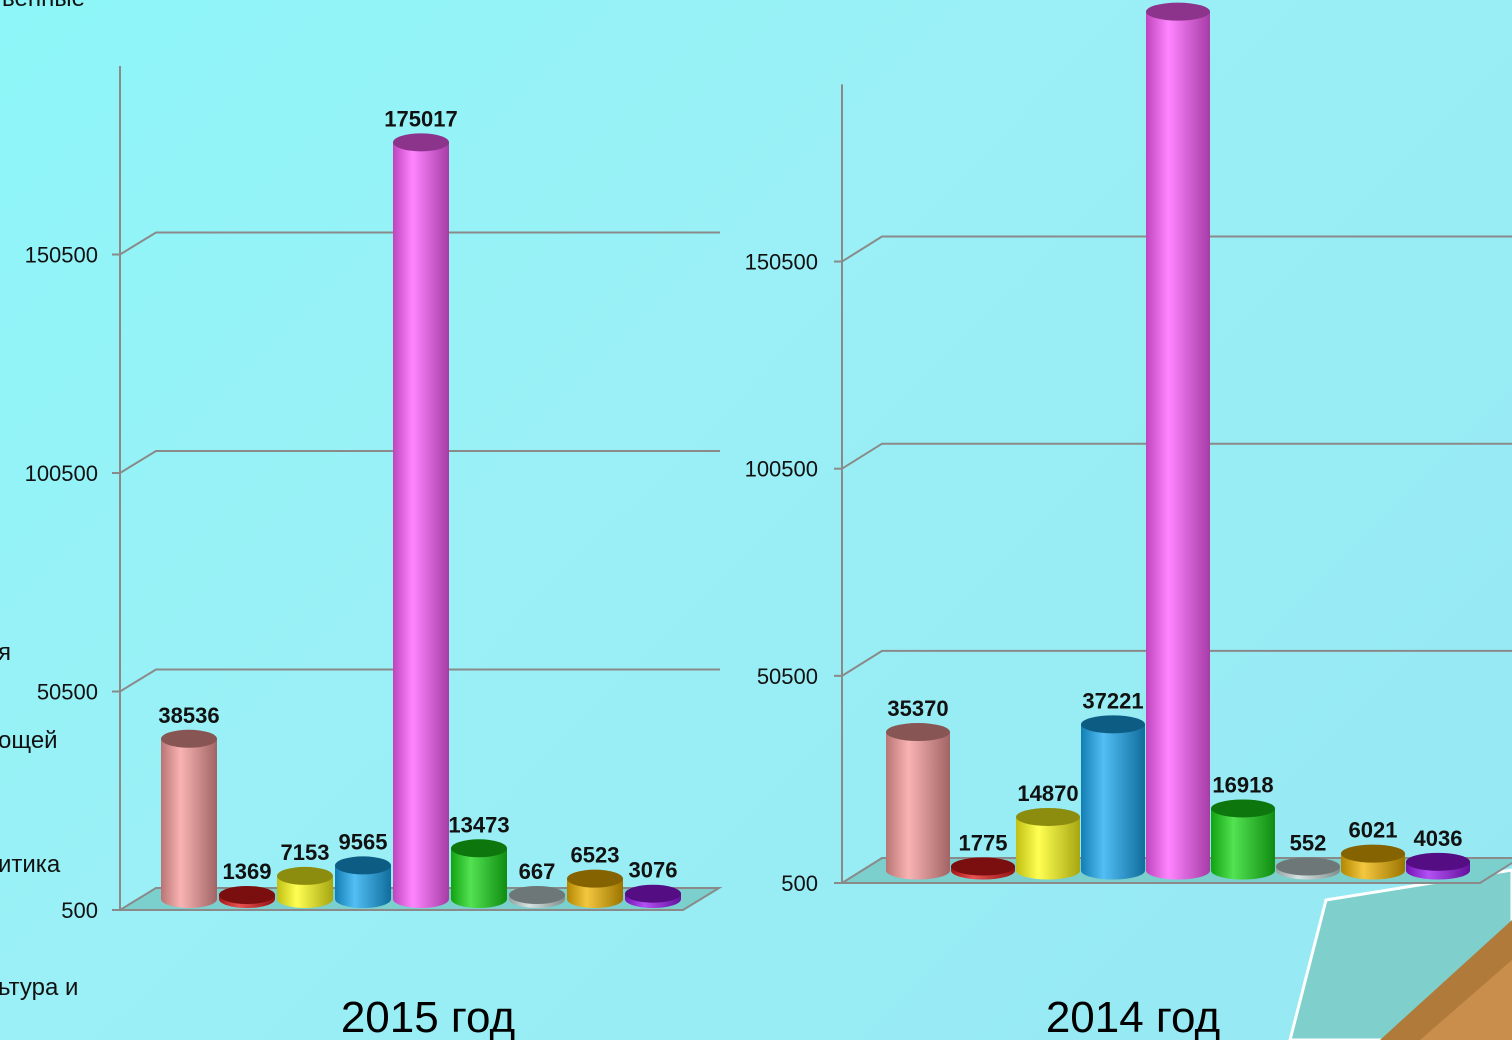 Image resolution: width=1512 pixels, height=1040 pixels. Describe the element at coordinates (188, 715) in the screenshot. I see `data-label: 38536` at that location.